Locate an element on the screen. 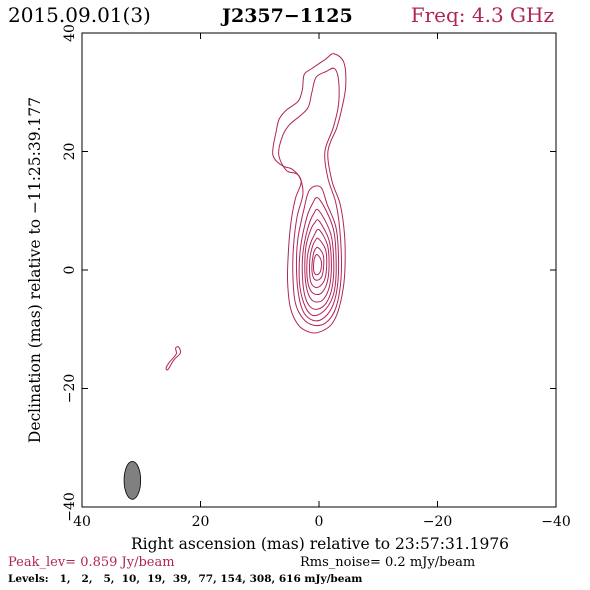 The height and width of the screenshot is (590, 590). x-tick-label: −40 is located at coordinates (556, 522).